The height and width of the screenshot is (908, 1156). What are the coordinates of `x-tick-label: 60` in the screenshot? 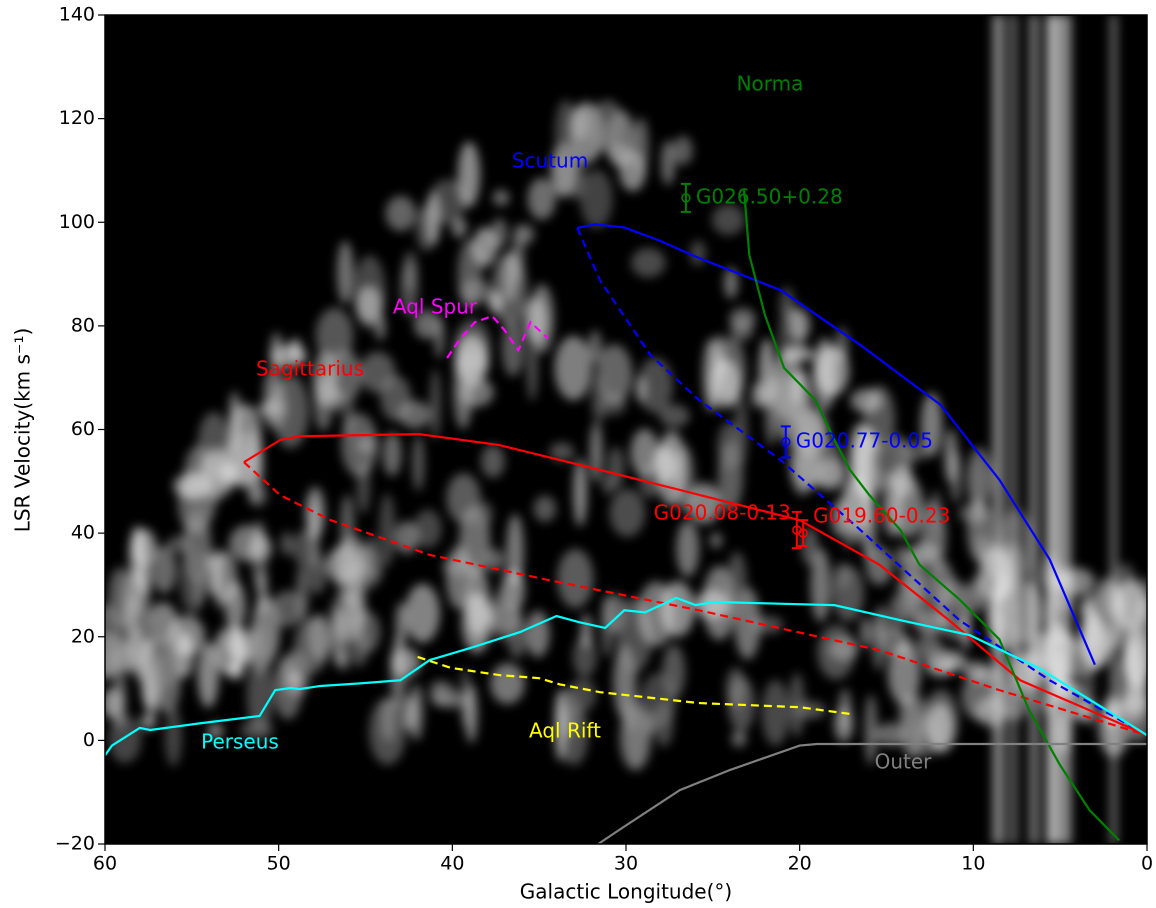 It's located at (105, 864).